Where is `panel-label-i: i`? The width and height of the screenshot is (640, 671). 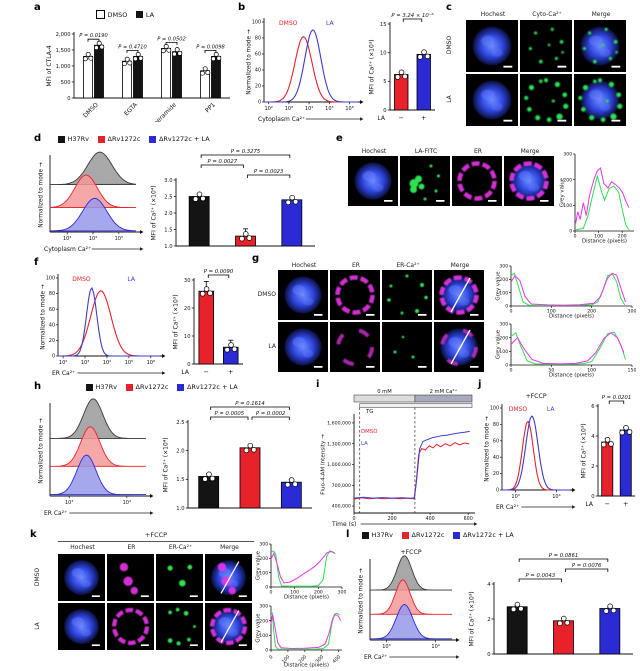 panel-label-i: i is located at coordinates (318, 384).